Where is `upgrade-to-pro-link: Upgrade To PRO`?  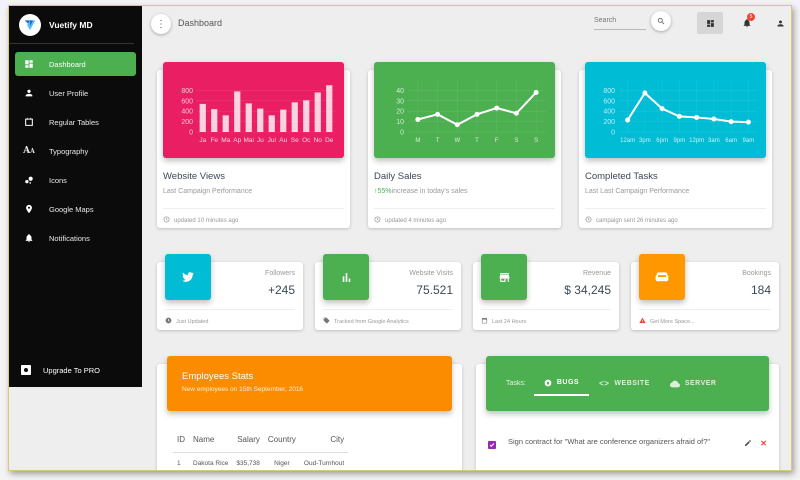
upgrade-to-pro-link: Upgrade To PRO is located at coordinates (75, 370).